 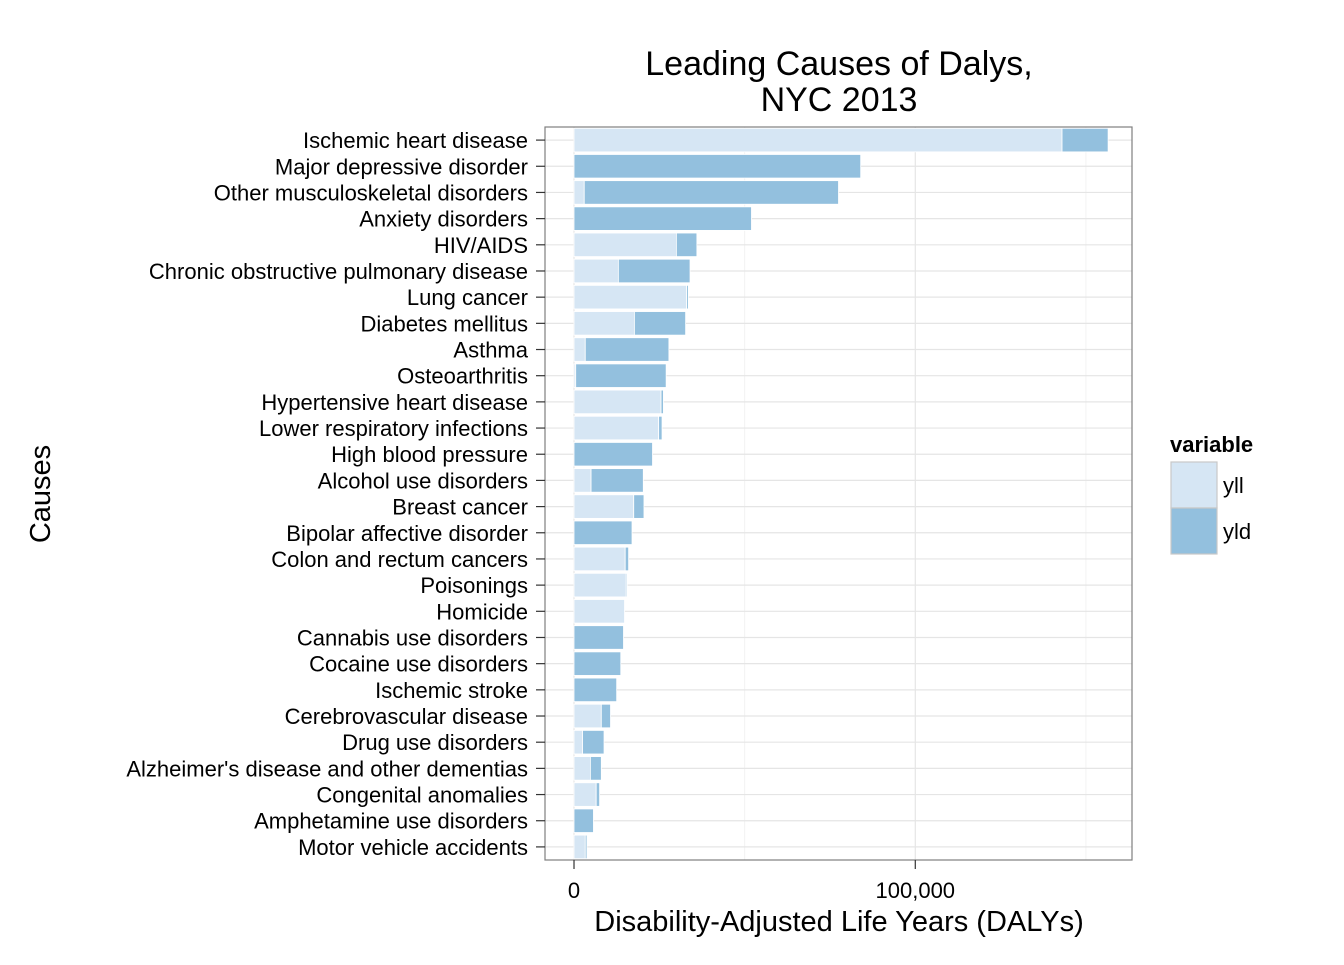 I want to click on y-tick-label: Homicide, so click(x=482, y=611).